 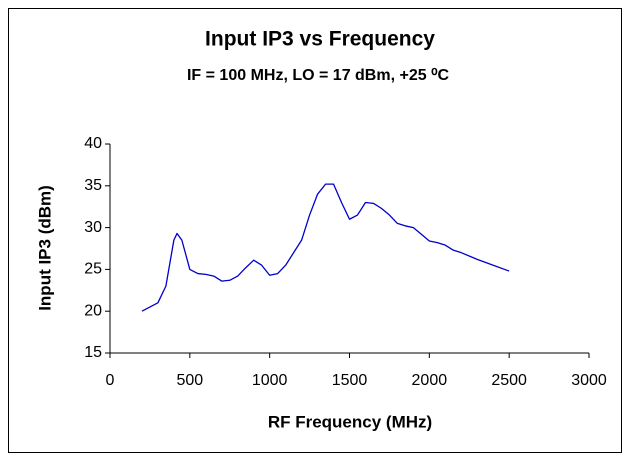 What do you see at coordinates (320, 39) in the screenshot?
I see `chart-title: Input IP3 vs Frequency` at bounding box center [320, 39].